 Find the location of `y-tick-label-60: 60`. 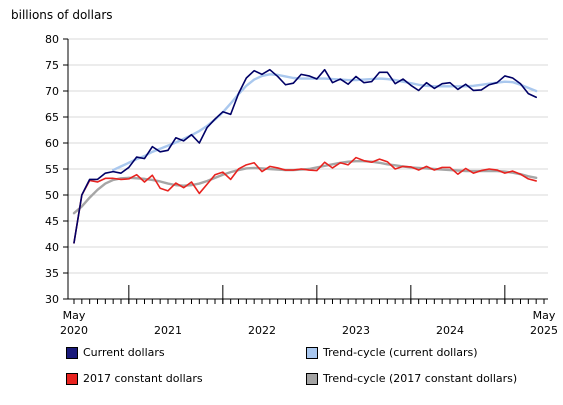

y-tick-label-60: 60 is located at coordinates (52, 143).